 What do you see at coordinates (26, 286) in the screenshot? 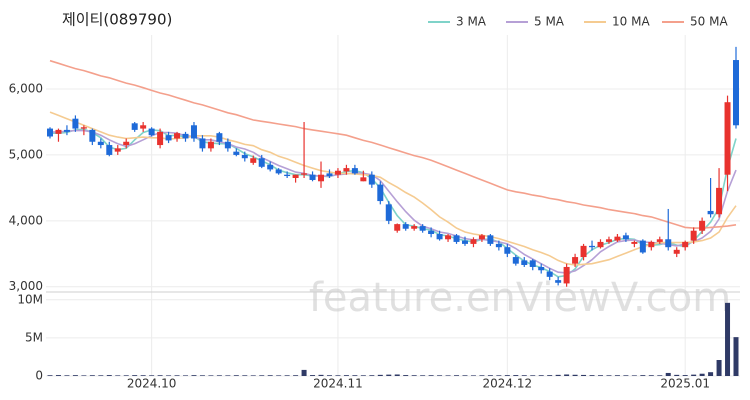
I see `y-tick-label: 3,000` at bounding box center [26, 286].